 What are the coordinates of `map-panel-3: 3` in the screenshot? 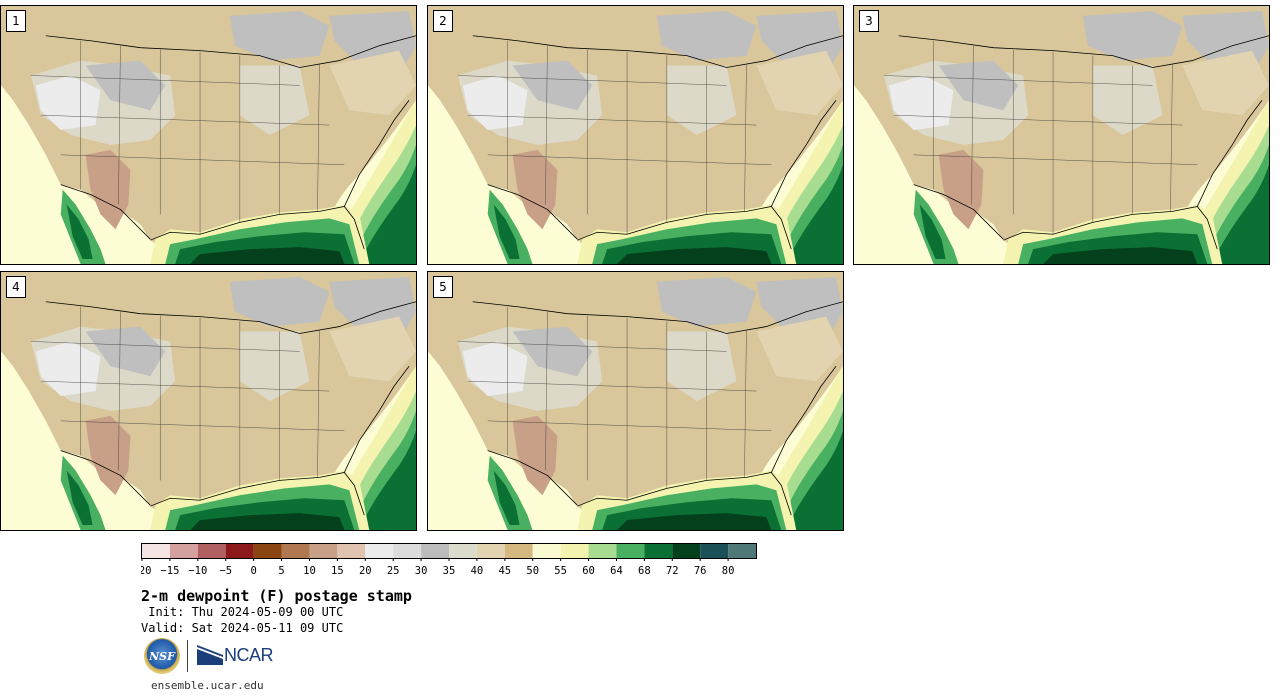 It's located at (1061, 135).